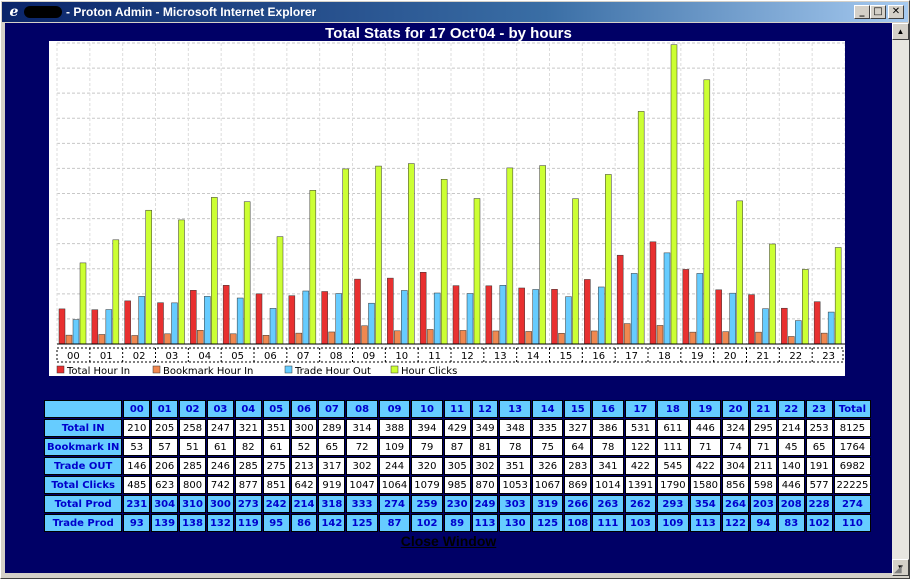 This screenshot has height=579, width=910. Describe the element at coordinates (457, 523) in the screenshot. I see `table-cell: 89` at that location.